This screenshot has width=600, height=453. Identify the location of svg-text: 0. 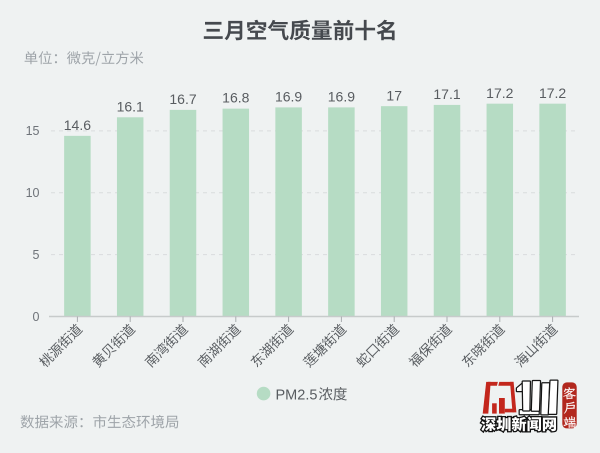
(36, 317).